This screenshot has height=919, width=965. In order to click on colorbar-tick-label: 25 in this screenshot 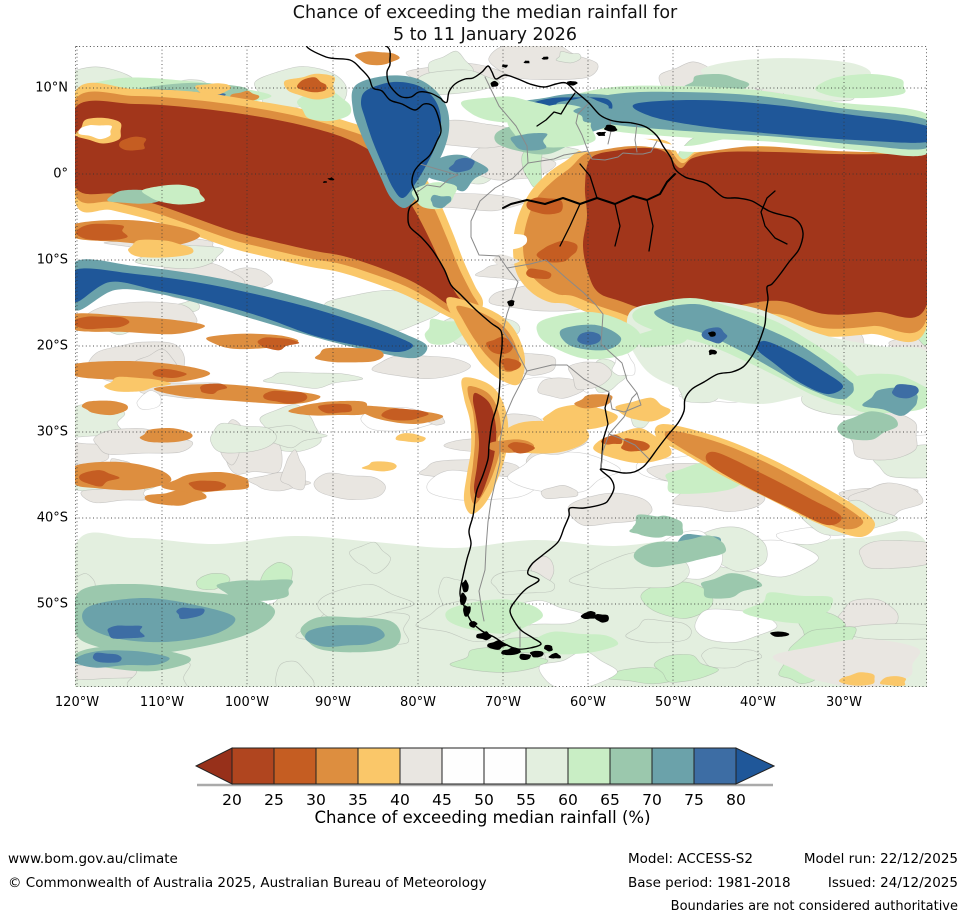, I will do `click(274, 800)`.